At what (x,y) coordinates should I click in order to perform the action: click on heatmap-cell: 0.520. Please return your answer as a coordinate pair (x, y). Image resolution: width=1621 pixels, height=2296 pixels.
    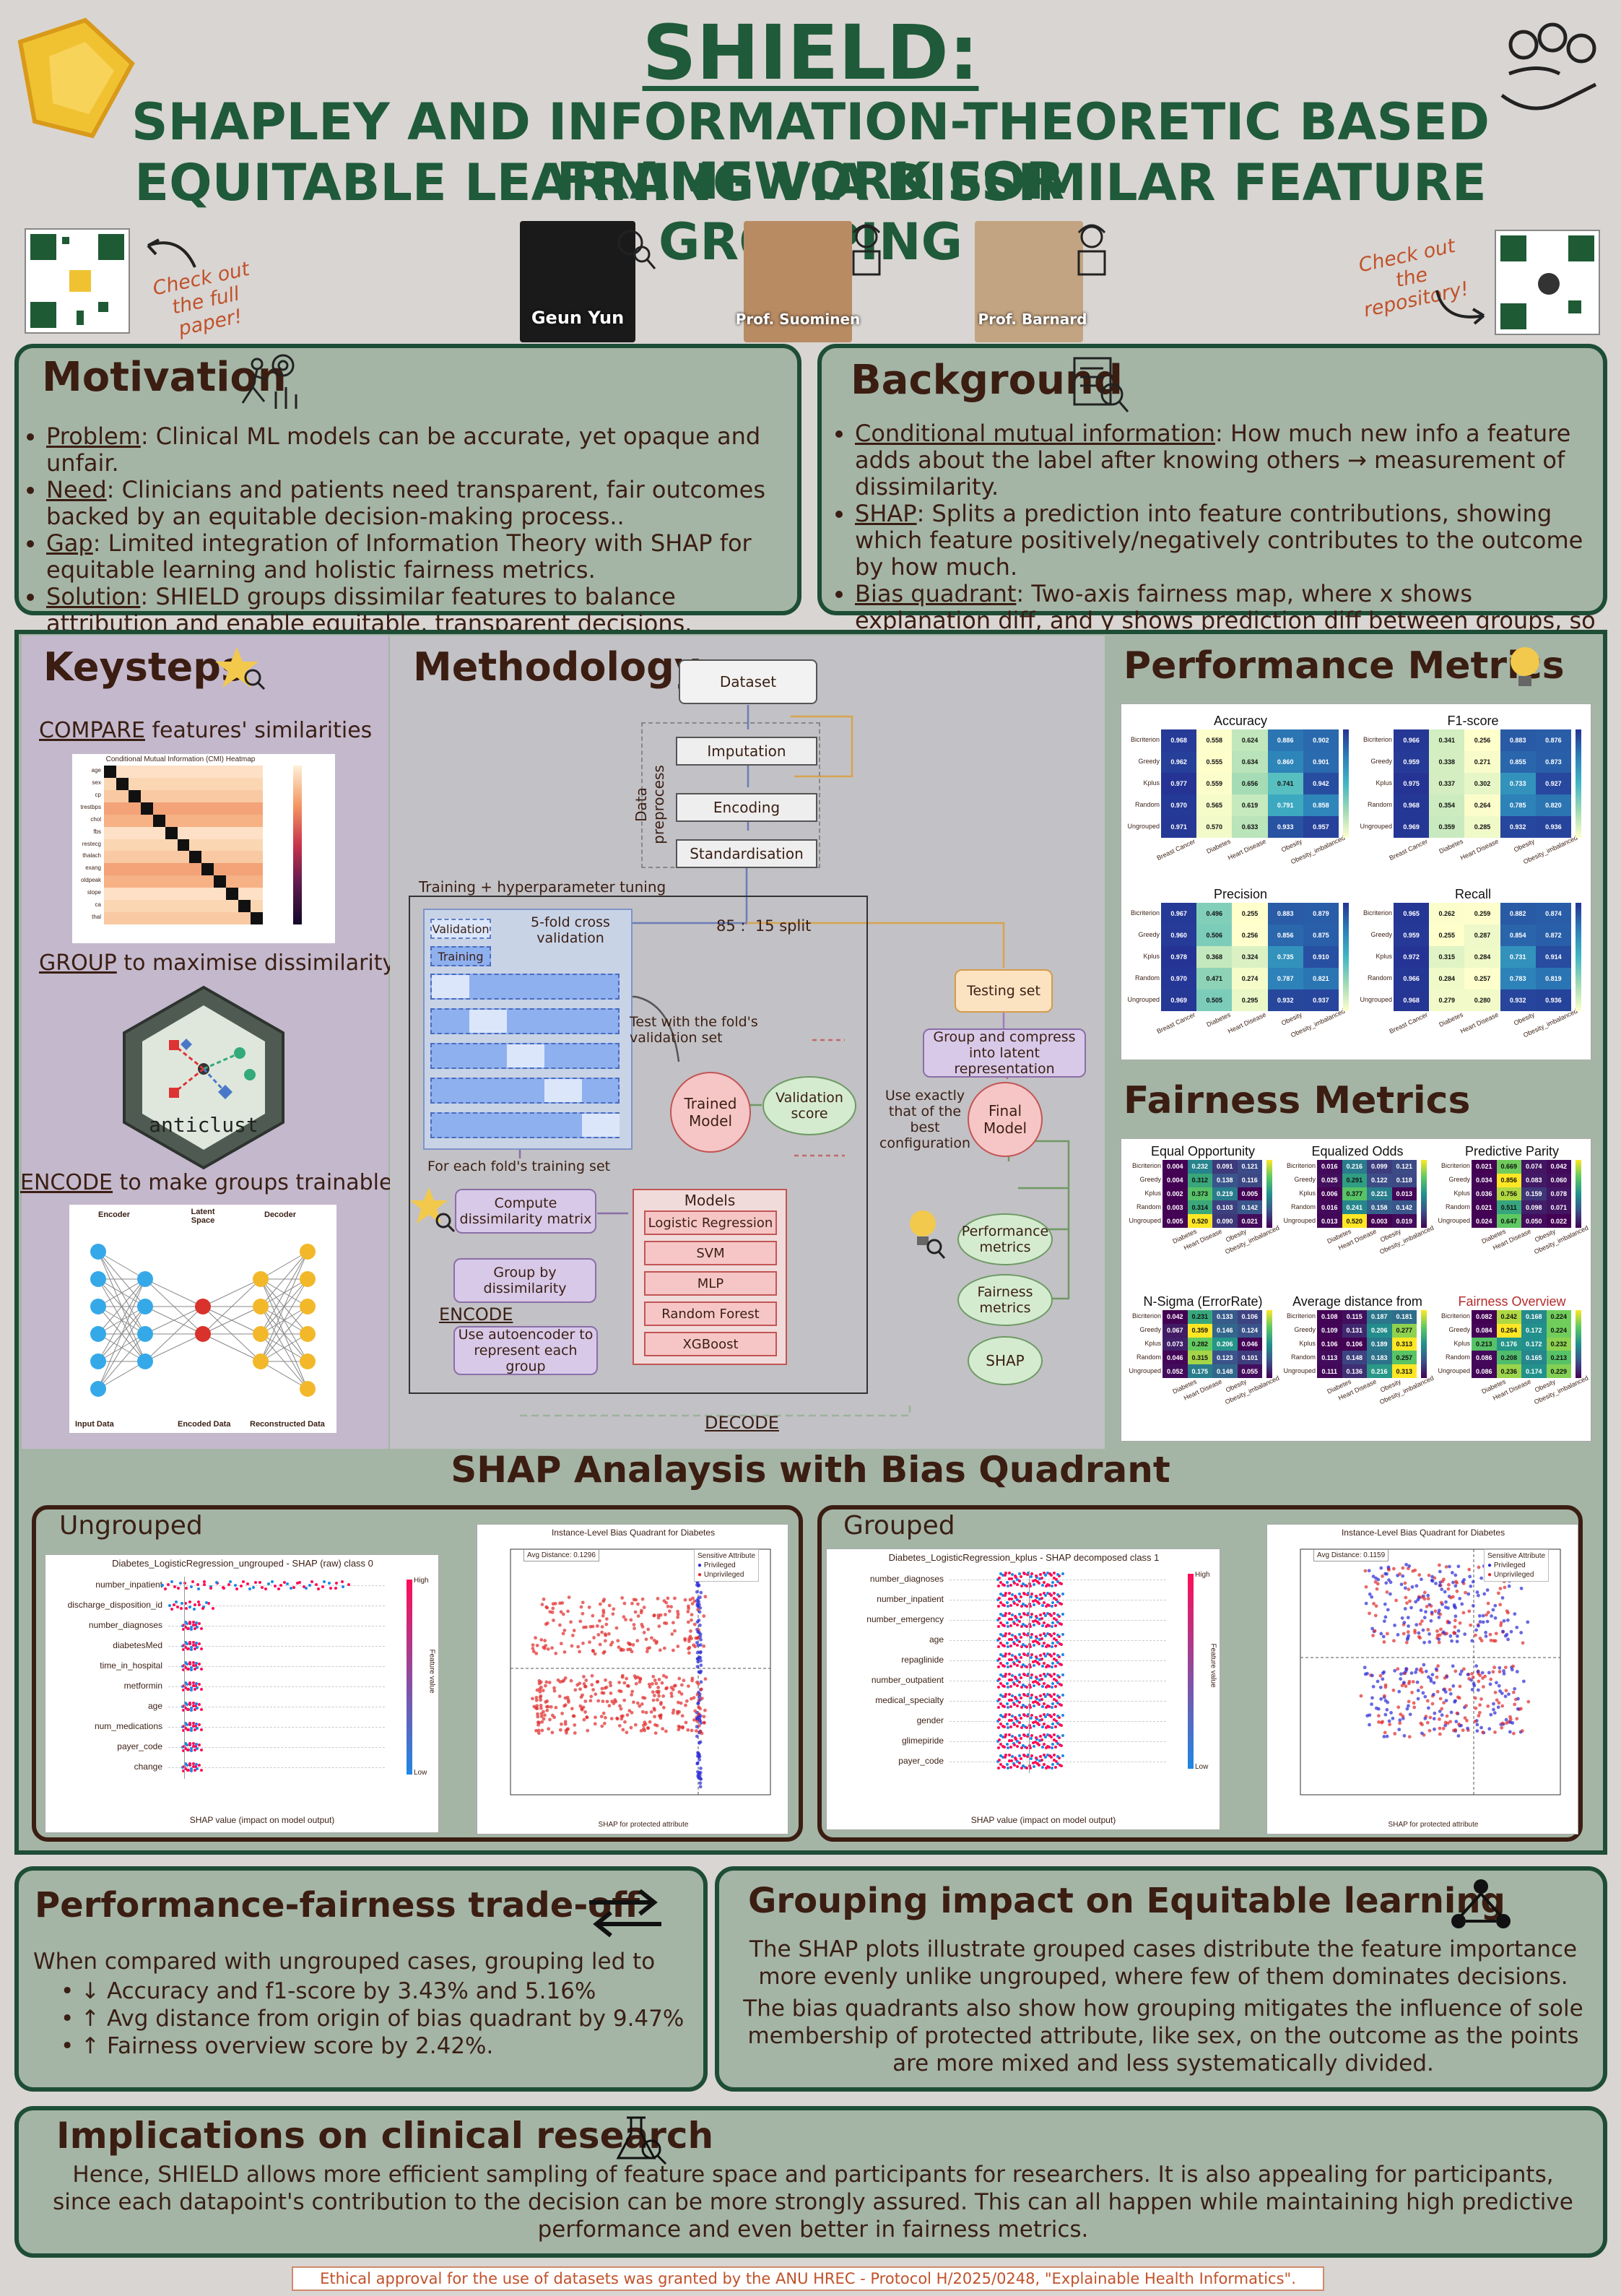
    Looking at the image, I should click on (1354, 1221).